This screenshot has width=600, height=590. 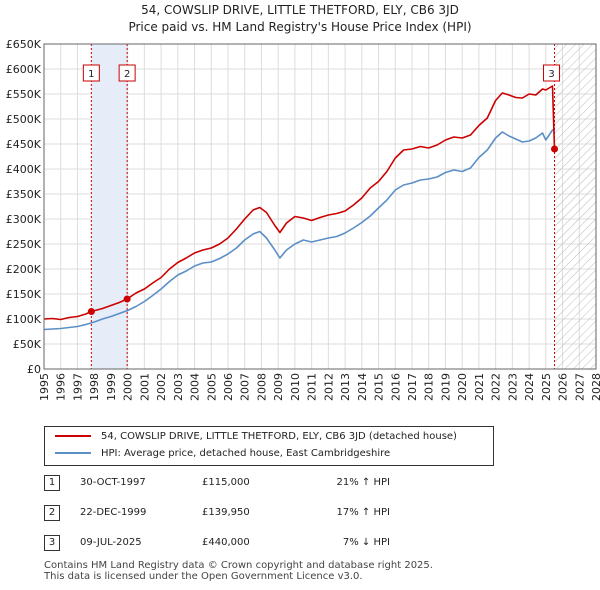 I want to click on x-tick-label: 2009, so click(x=278, y=387).